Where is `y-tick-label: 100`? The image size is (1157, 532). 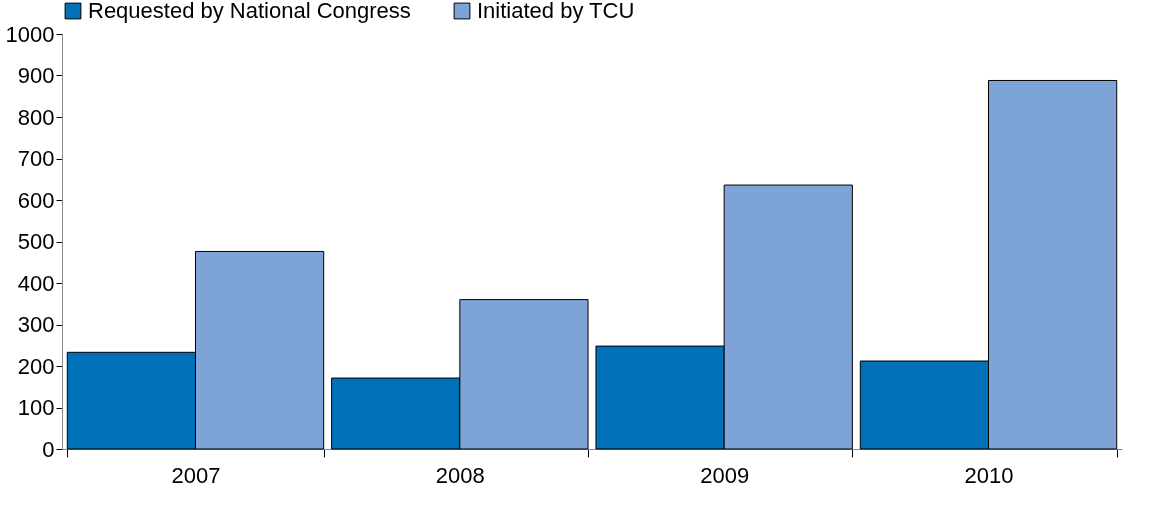
y-tick-label: 100 is located at coordinates (36, 407).